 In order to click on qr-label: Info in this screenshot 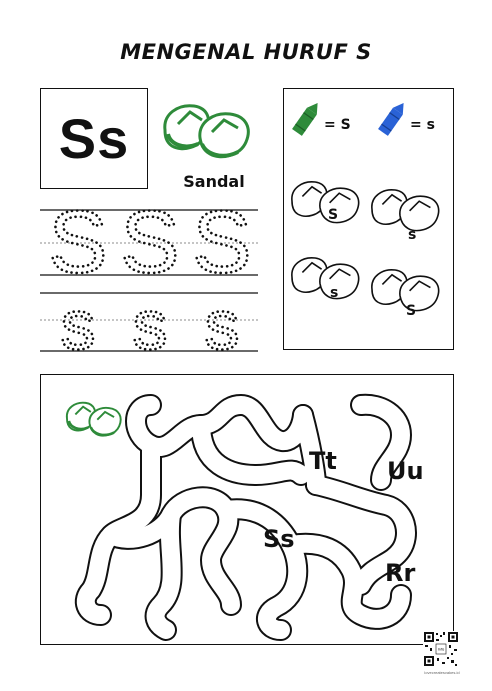, I will do `click(441, 650)`.